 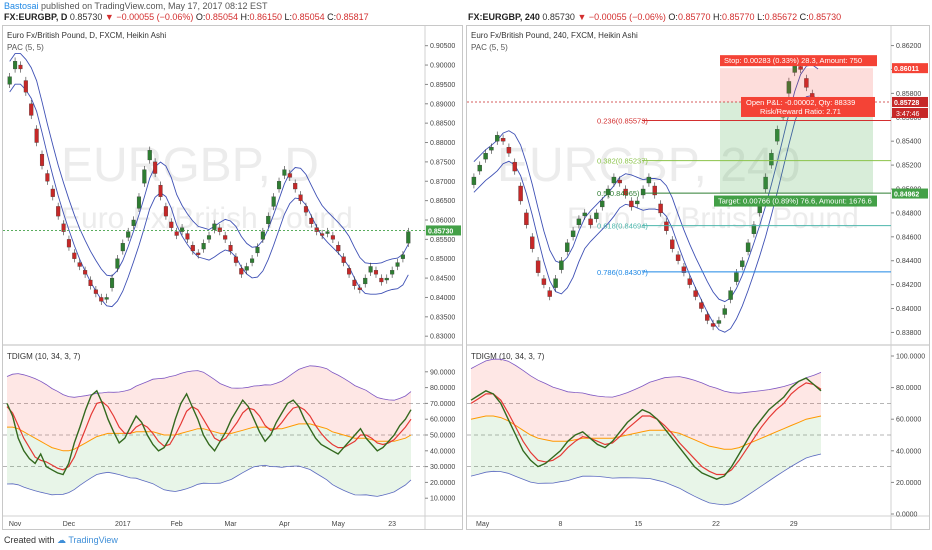 What do you see at coordinates (796, 147) in the screenshot?
I see `target-zone` at bounding box center [796, 147].